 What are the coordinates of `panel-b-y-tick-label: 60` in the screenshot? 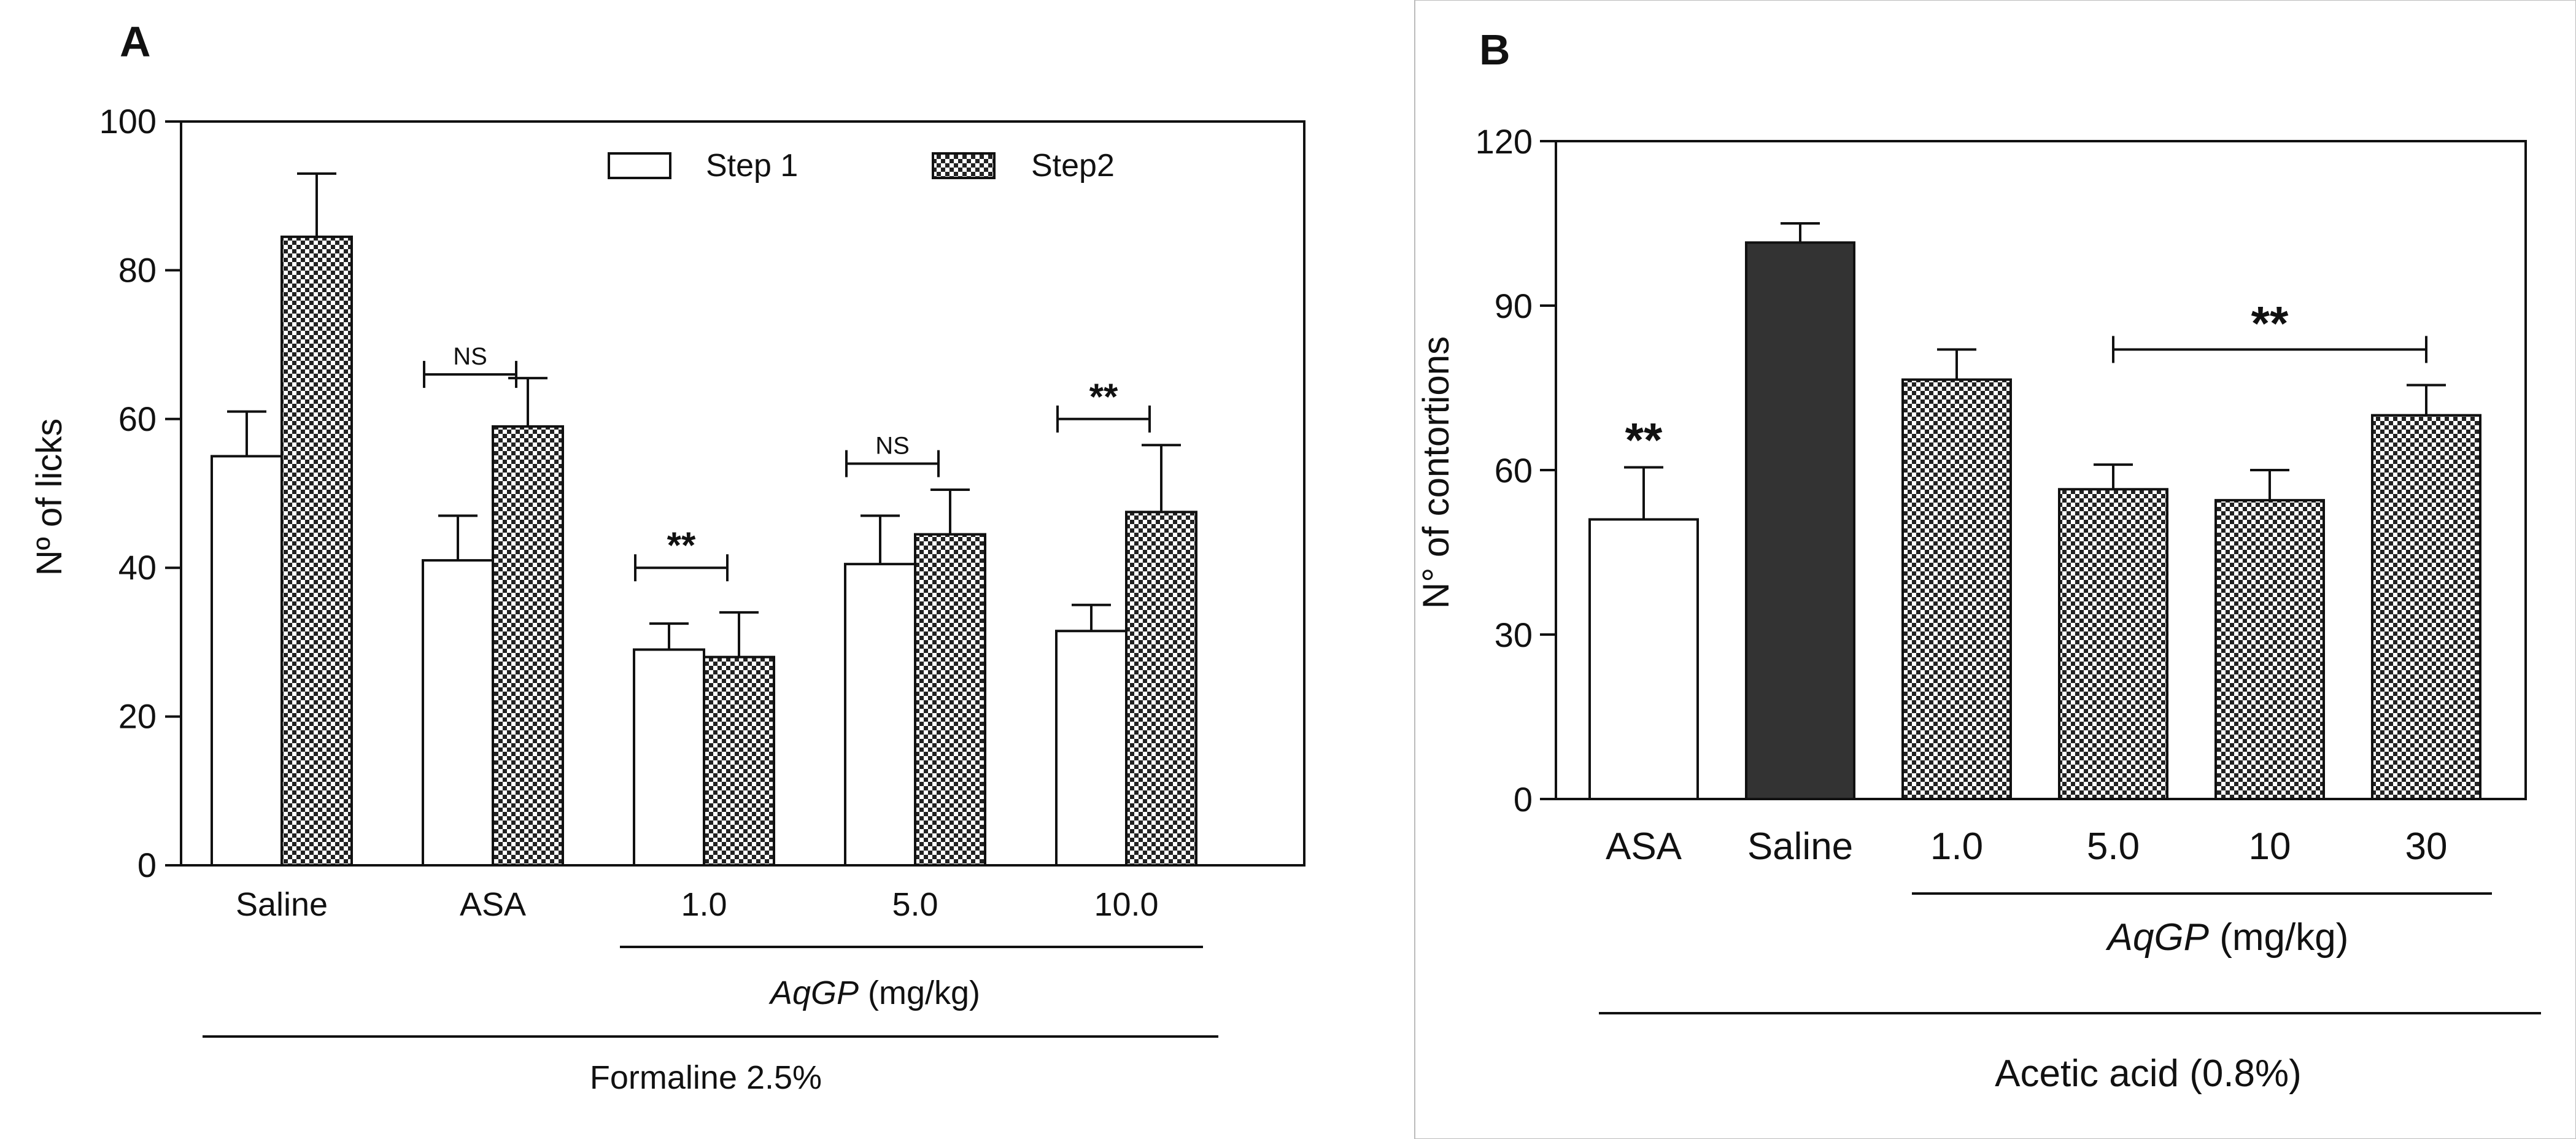 It's located at (1514, 470).